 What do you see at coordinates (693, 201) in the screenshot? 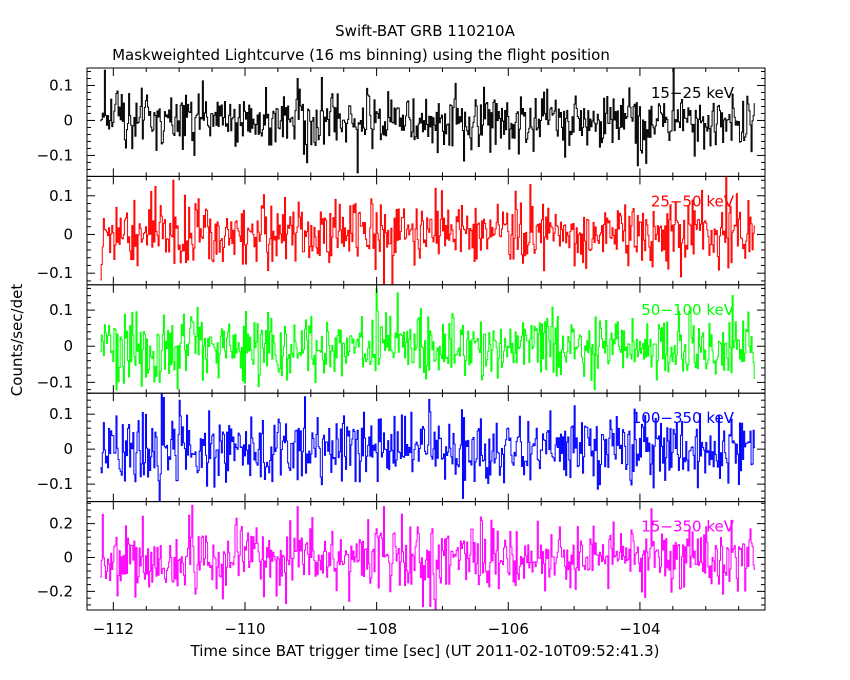
I see `energy-band-label: 25−50 keV` at bounding box center [693, 201].